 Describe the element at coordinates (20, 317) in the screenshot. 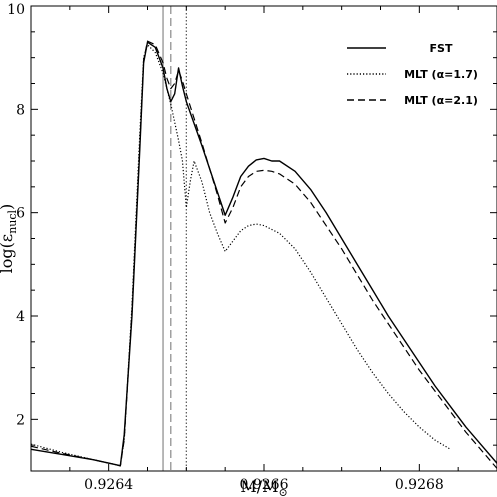

I see `y-tick-label: 4` at that location.